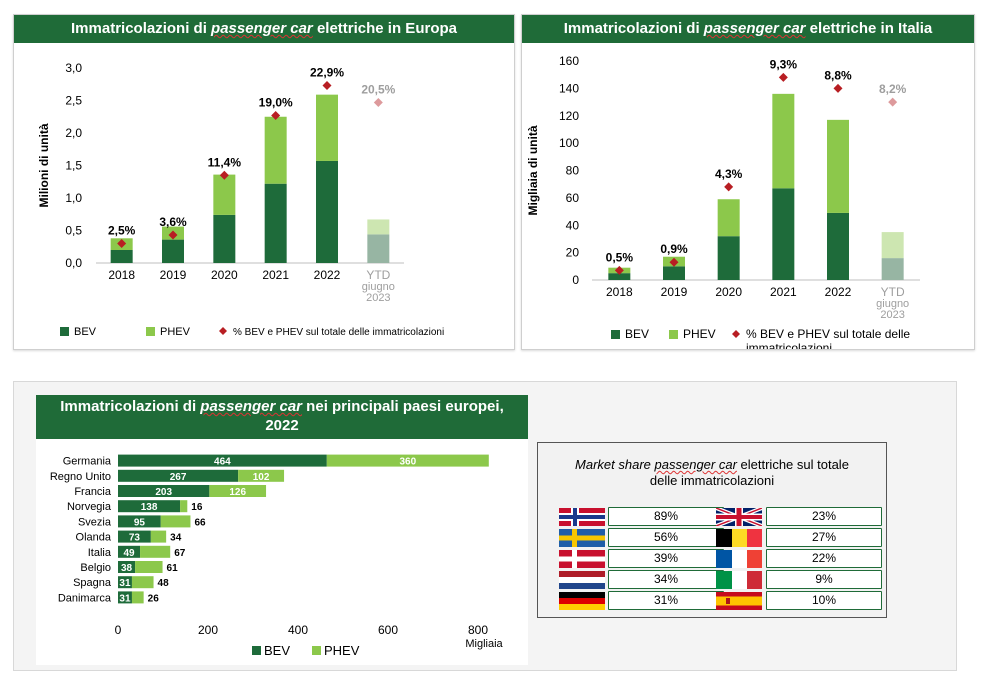 This screenshot has height=674, width=989. What do you see at coordinates (378, 275) in the screenshot?
I see `x-tick-label: YTD` at bounding box center [378, 275].